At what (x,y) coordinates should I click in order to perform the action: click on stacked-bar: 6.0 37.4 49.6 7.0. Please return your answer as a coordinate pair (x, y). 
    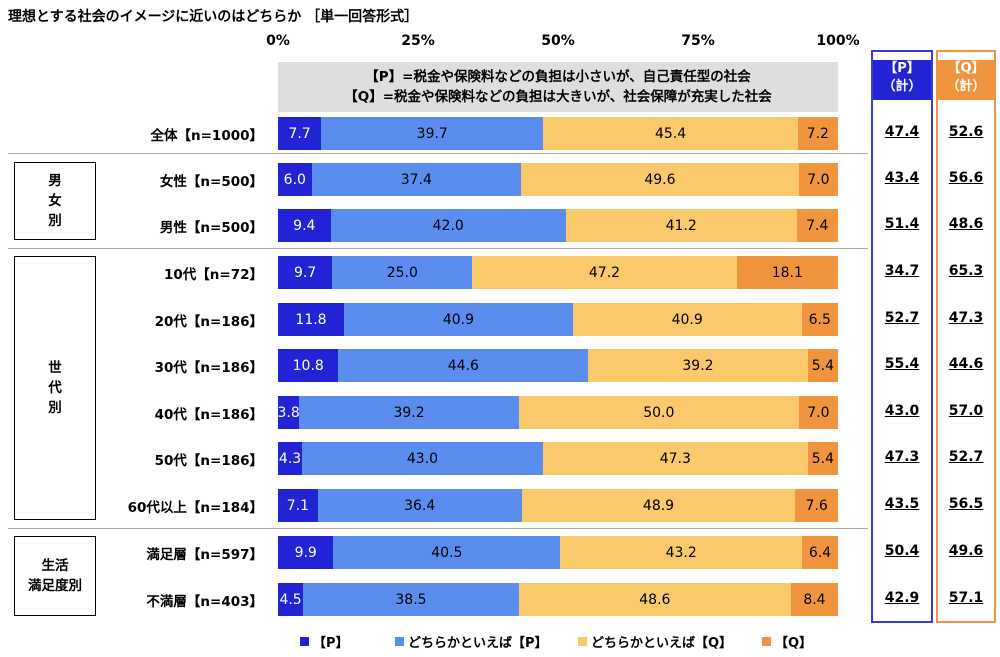
    Looking at the image, I should click on (558, 179).